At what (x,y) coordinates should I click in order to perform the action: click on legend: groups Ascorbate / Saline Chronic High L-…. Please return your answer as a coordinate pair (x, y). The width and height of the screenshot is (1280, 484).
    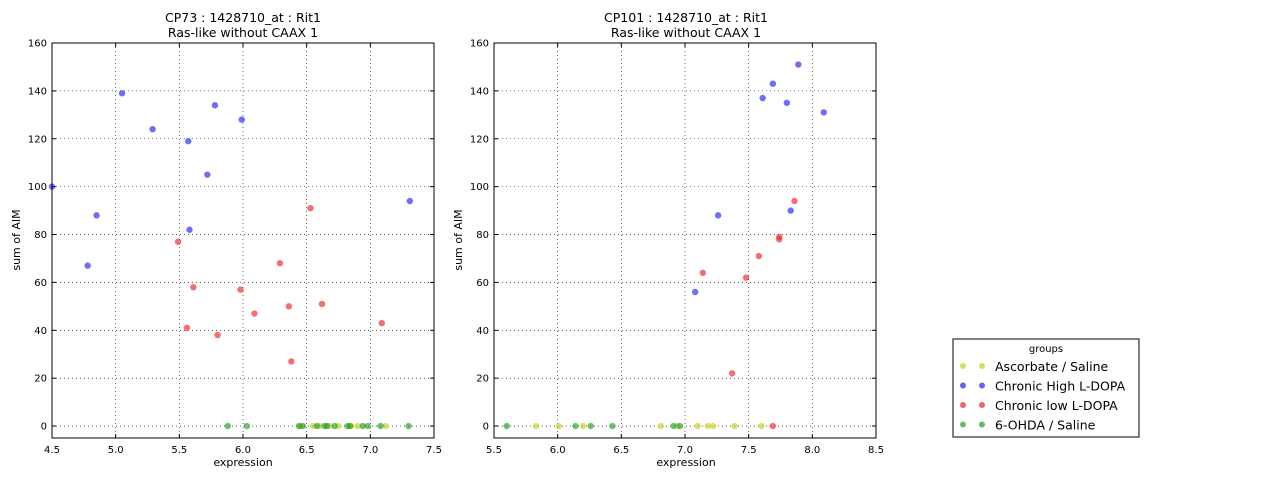
    Looking at the image, I should click on (1046, 388).